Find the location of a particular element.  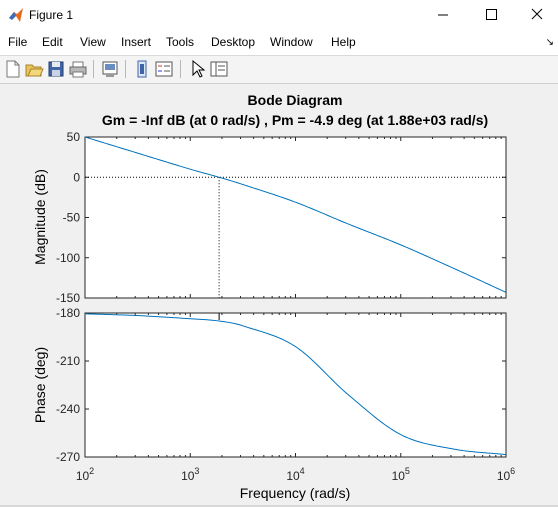

minimize-button is located at coordinates (443, 15).